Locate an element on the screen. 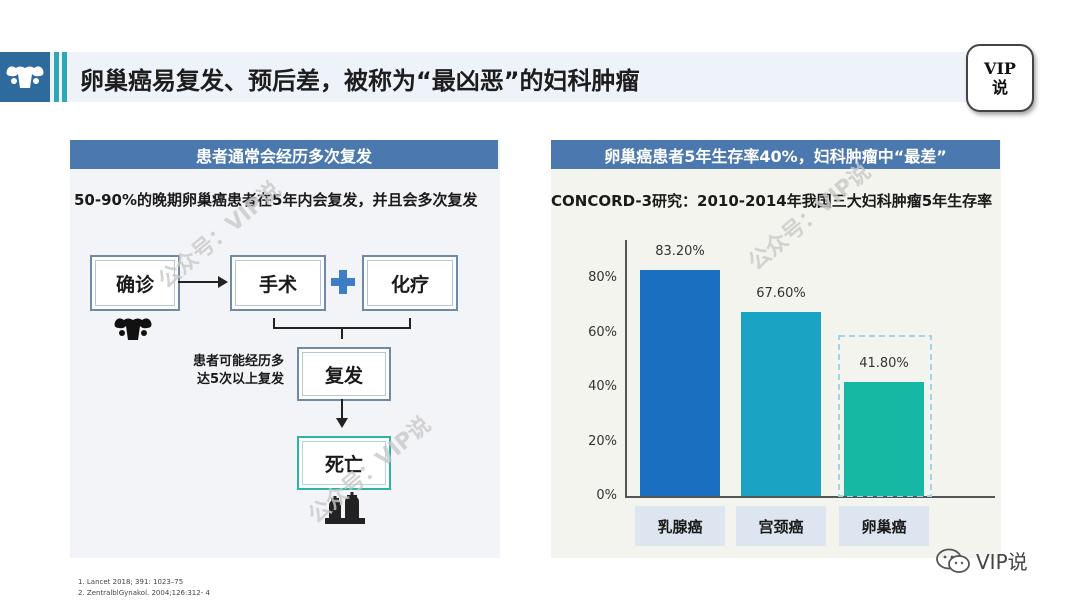 The height and width of the screenshot is (608, 1080). footer-brand: VIP说 is located at coordinates (982, 560).